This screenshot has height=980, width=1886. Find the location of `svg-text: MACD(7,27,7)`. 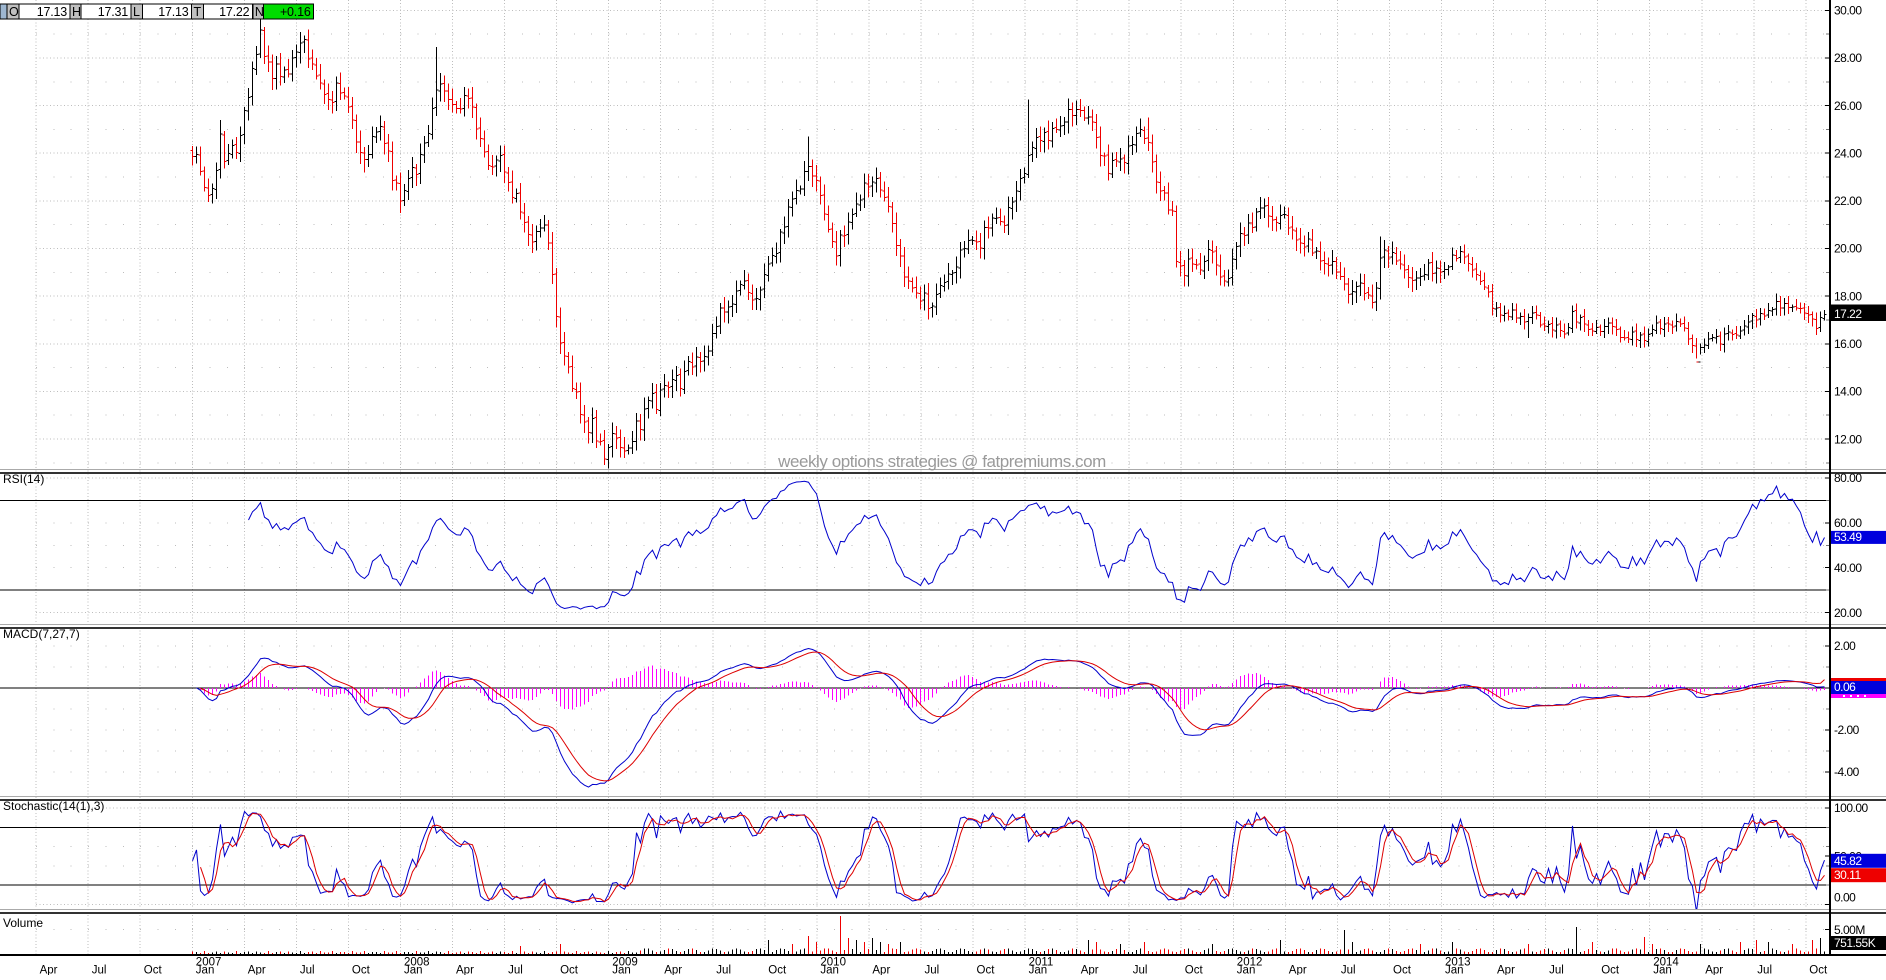

svg-text: MACD(7,27,7) is located at coordinates (41, 634).